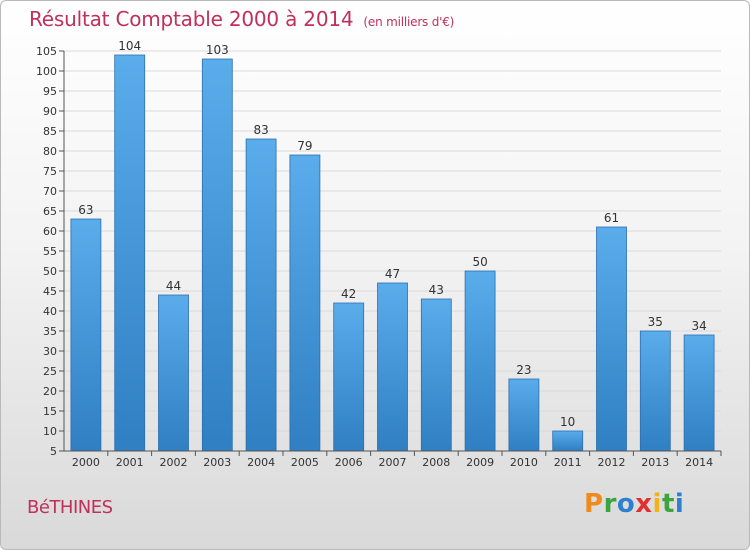 The height and width of the screenshot is (550, 750). I want to click on y-tick-label: 55, so click(50, 251).